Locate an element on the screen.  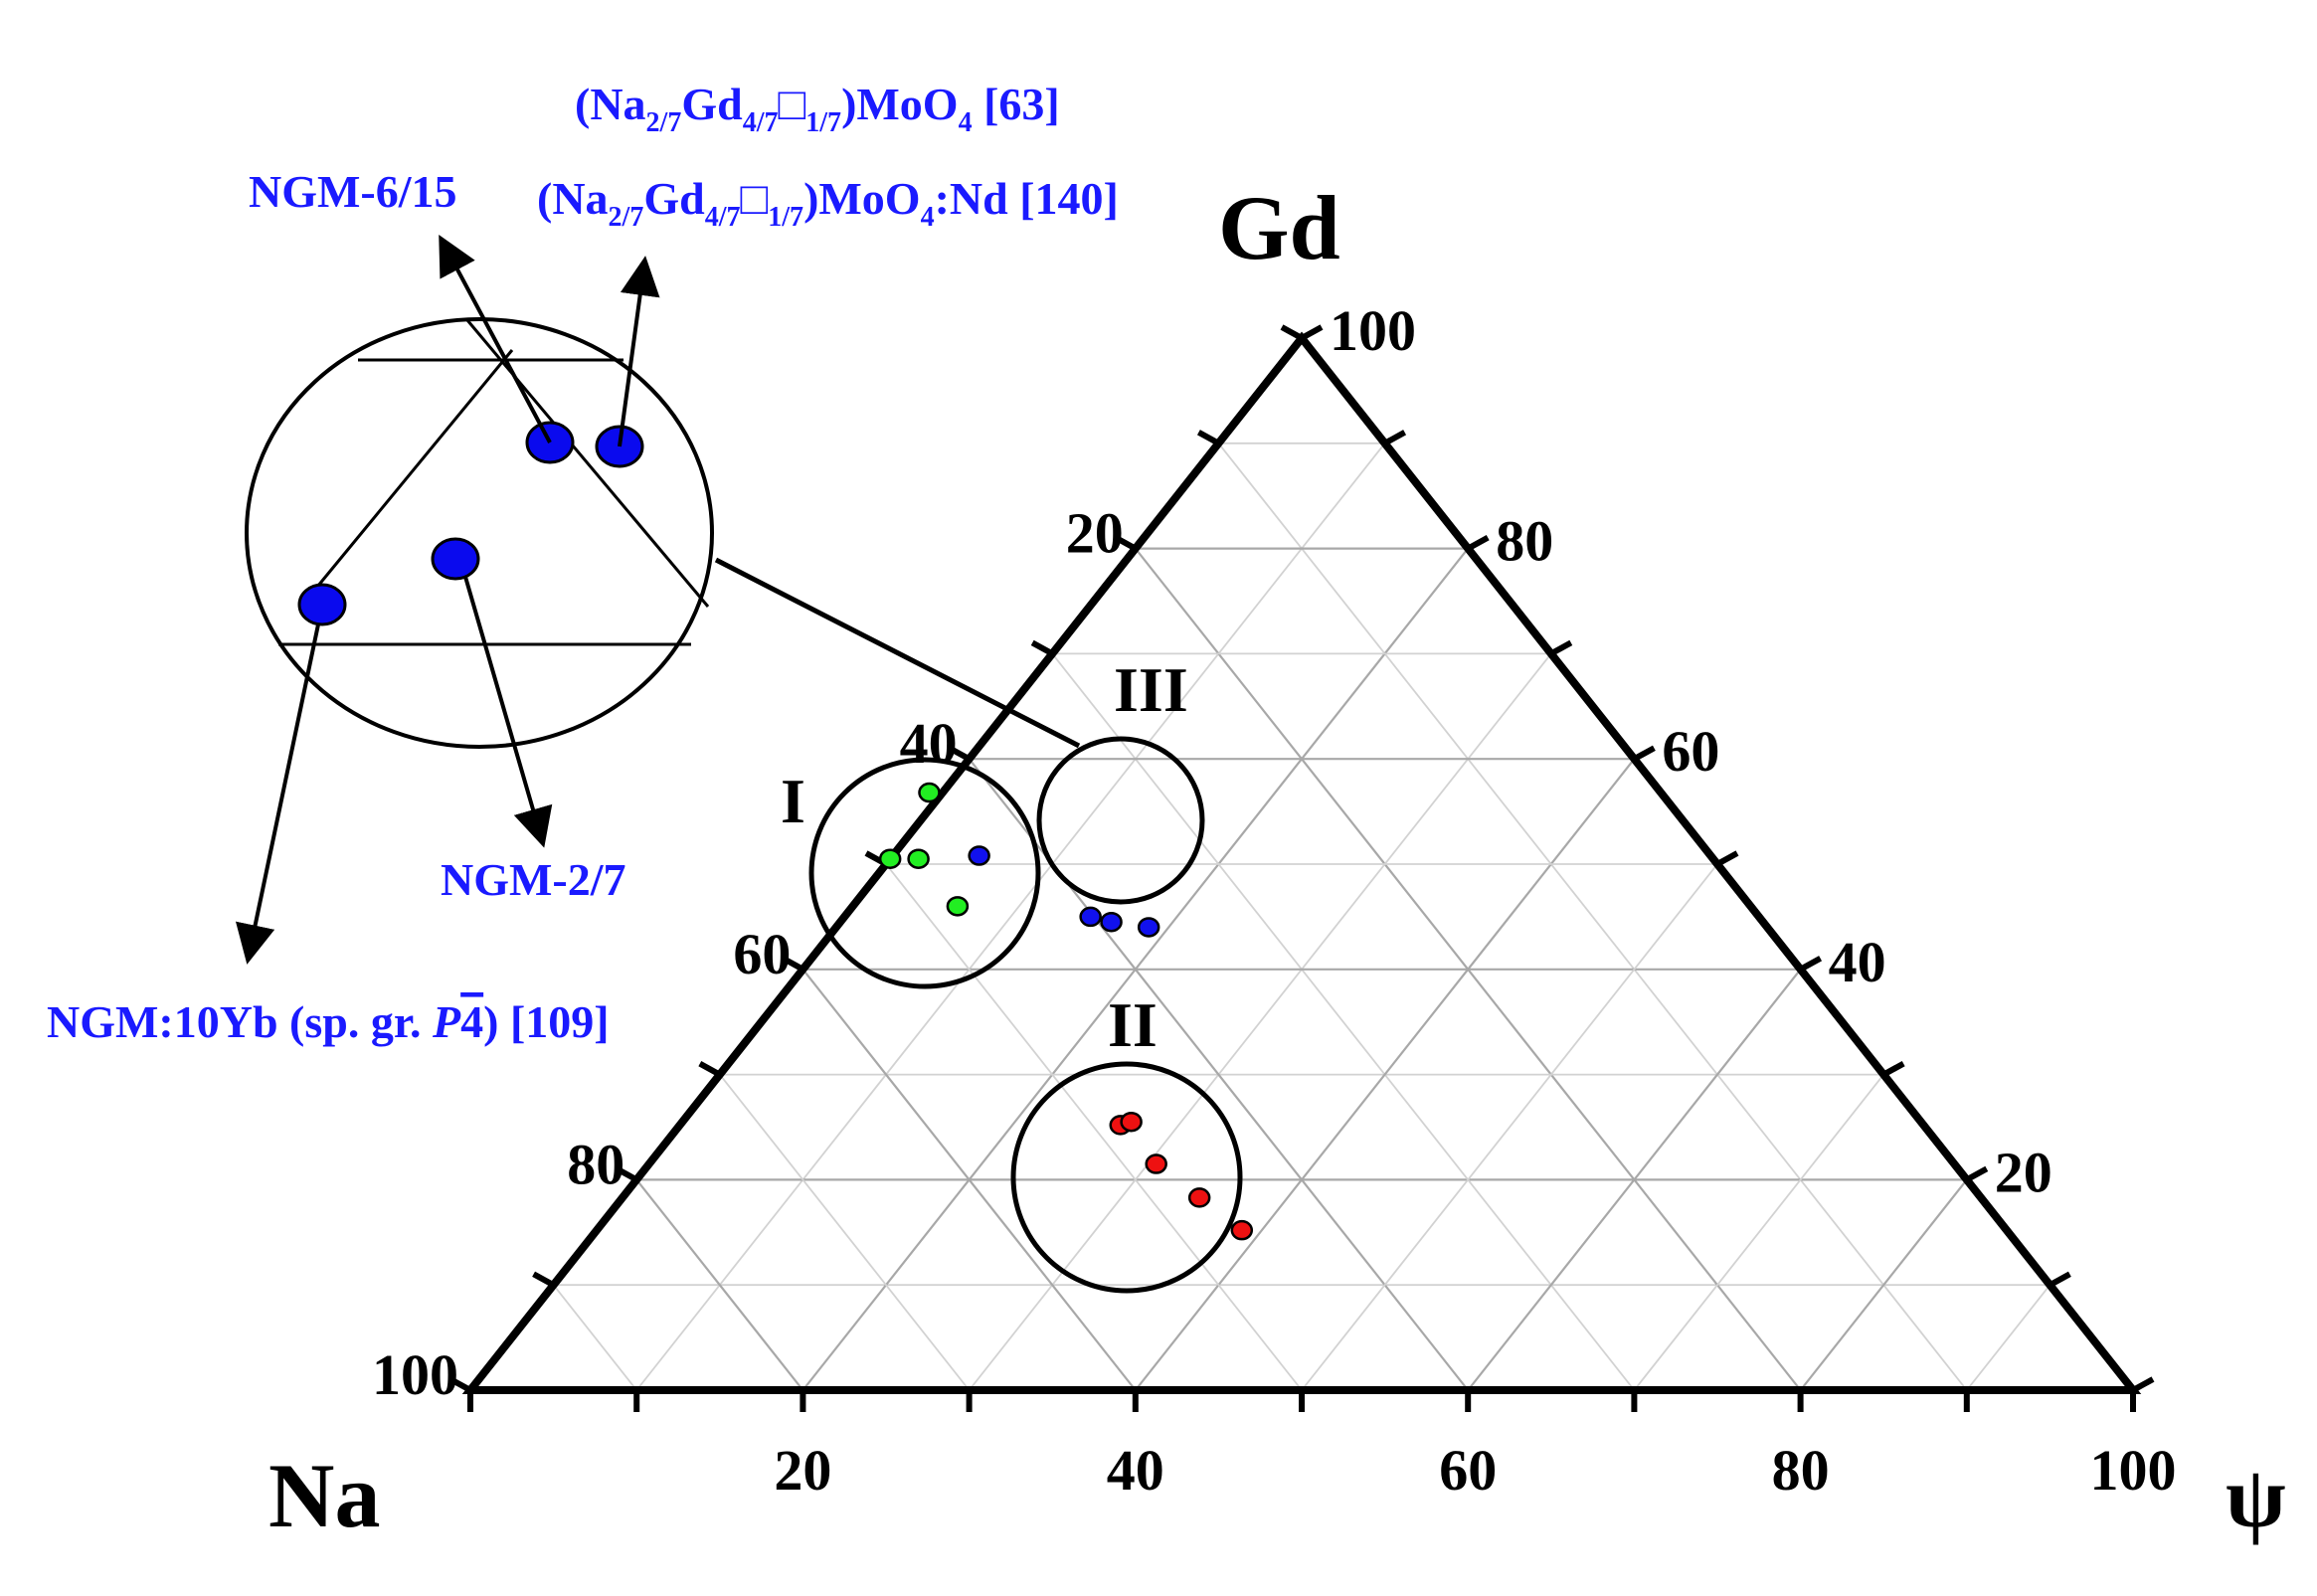
ref63-sub: 4 is located at coordinates (966, 123).